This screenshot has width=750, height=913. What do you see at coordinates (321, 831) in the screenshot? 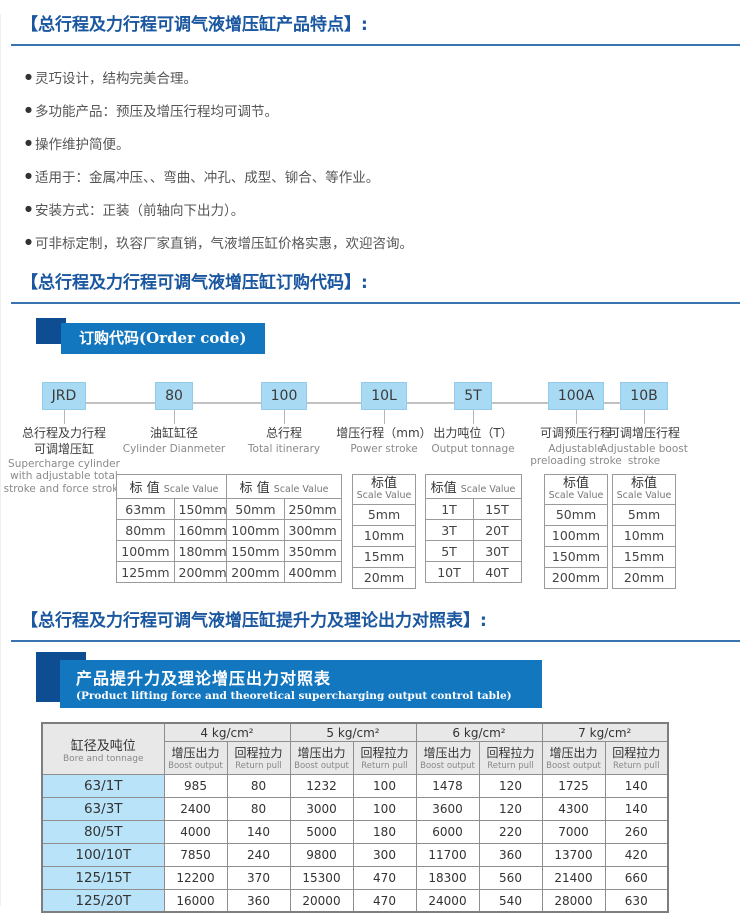
I see `force-value-cell: 5000` at bounding box center [321, 831].